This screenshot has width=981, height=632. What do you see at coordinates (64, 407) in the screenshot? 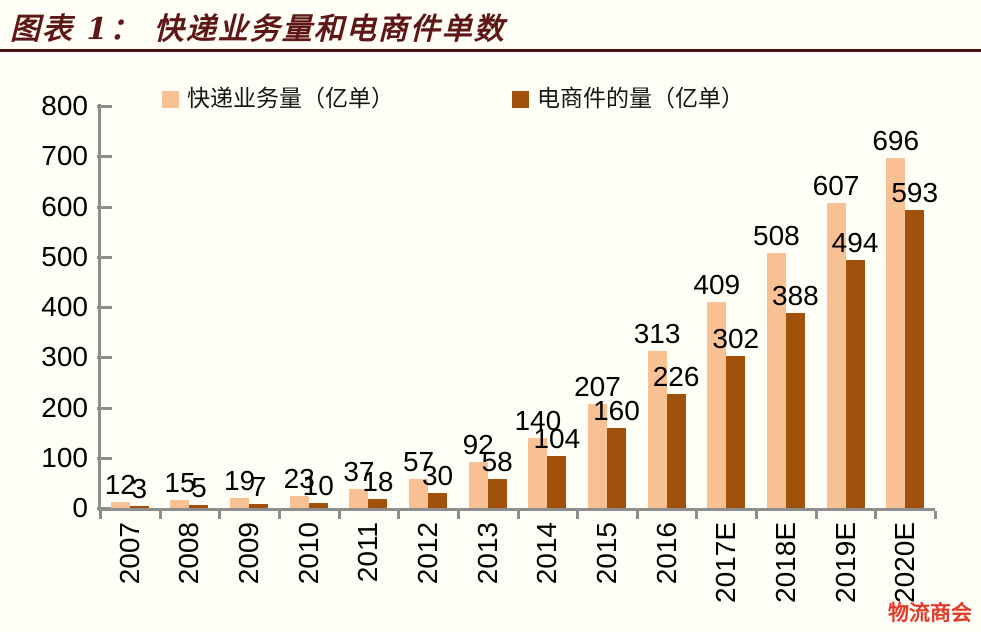
I see `y-tick-label-200: 200` at bounding box center [64, 407].